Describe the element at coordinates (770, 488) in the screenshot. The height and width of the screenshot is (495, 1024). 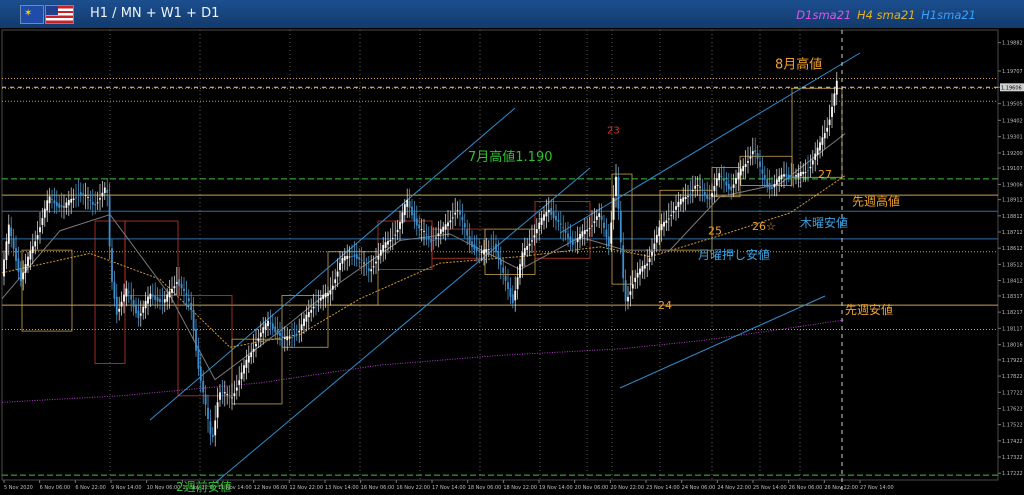
I see `x-tick-label: 25 Nov 14:00` at that location.